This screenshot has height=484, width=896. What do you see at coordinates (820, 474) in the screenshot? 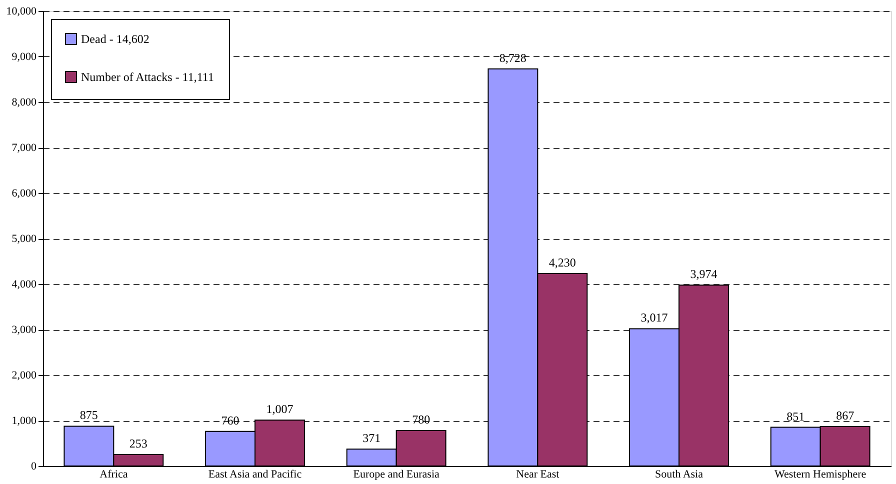
I see `x-tick-label: Western Hemisphere` at bounding box center [820, 474].